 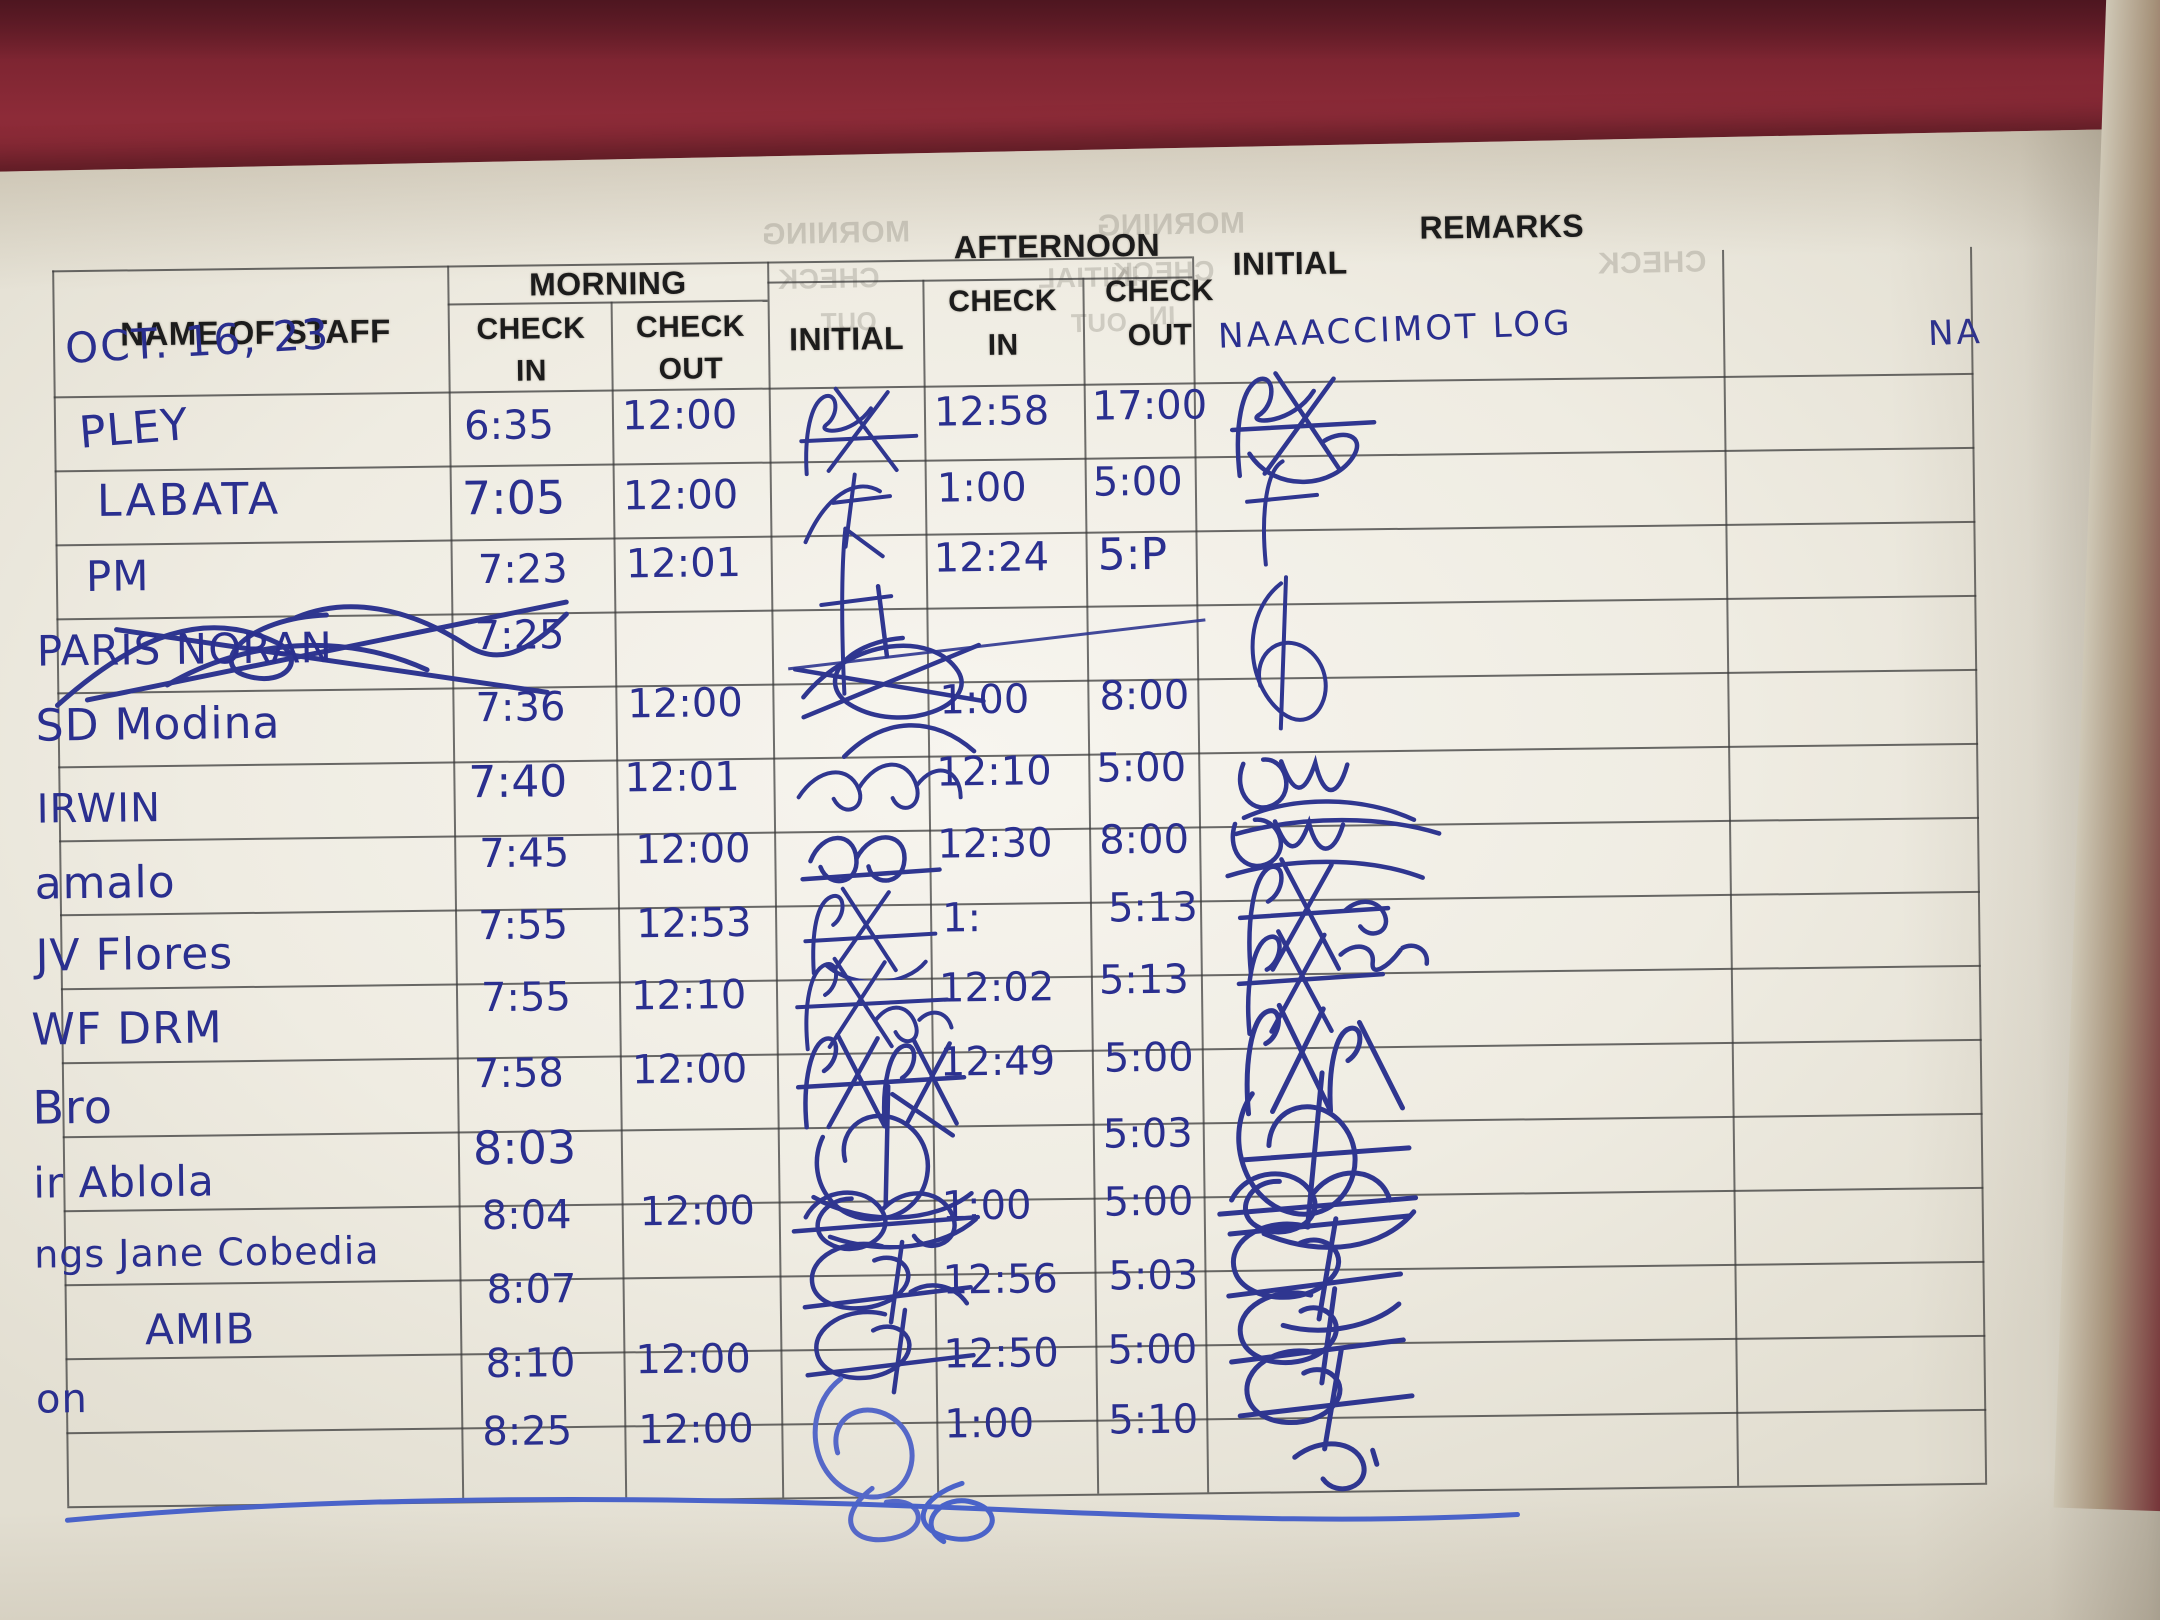 What do you see at coordinates (1149, 406) in the screenshot?
I see `afternoon-check-out: 17:00` at bounding box center [1149, 406].